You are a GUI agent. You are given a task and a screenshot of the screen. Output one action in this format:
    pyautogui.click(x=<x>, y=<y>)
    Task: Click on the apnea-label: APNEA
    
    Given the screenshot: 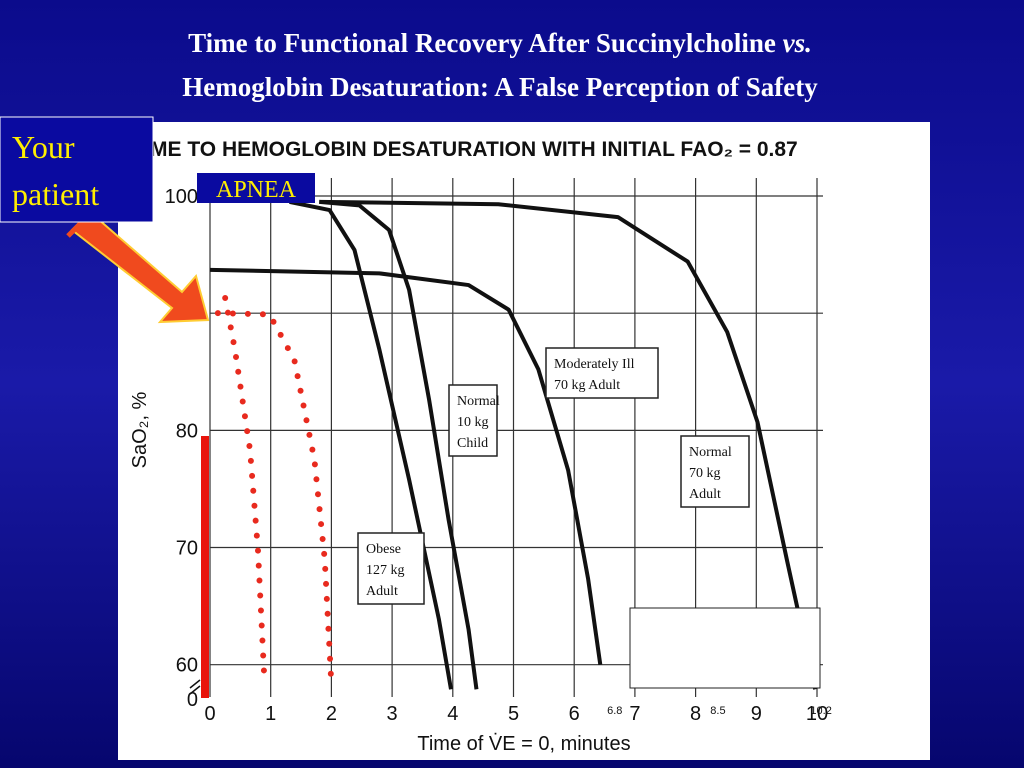 What is the action you would take?
    pyautogui.click(x=256, y=190)
    